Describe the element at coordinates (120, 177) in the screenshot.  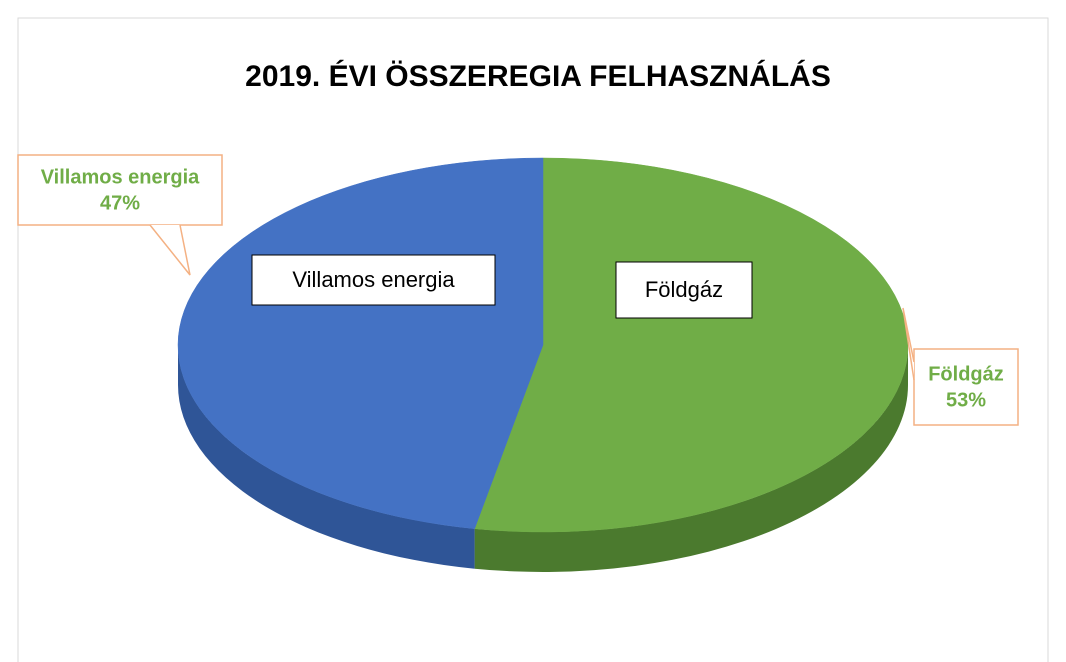
I see `data-label-name: Villamos energia` at that location.